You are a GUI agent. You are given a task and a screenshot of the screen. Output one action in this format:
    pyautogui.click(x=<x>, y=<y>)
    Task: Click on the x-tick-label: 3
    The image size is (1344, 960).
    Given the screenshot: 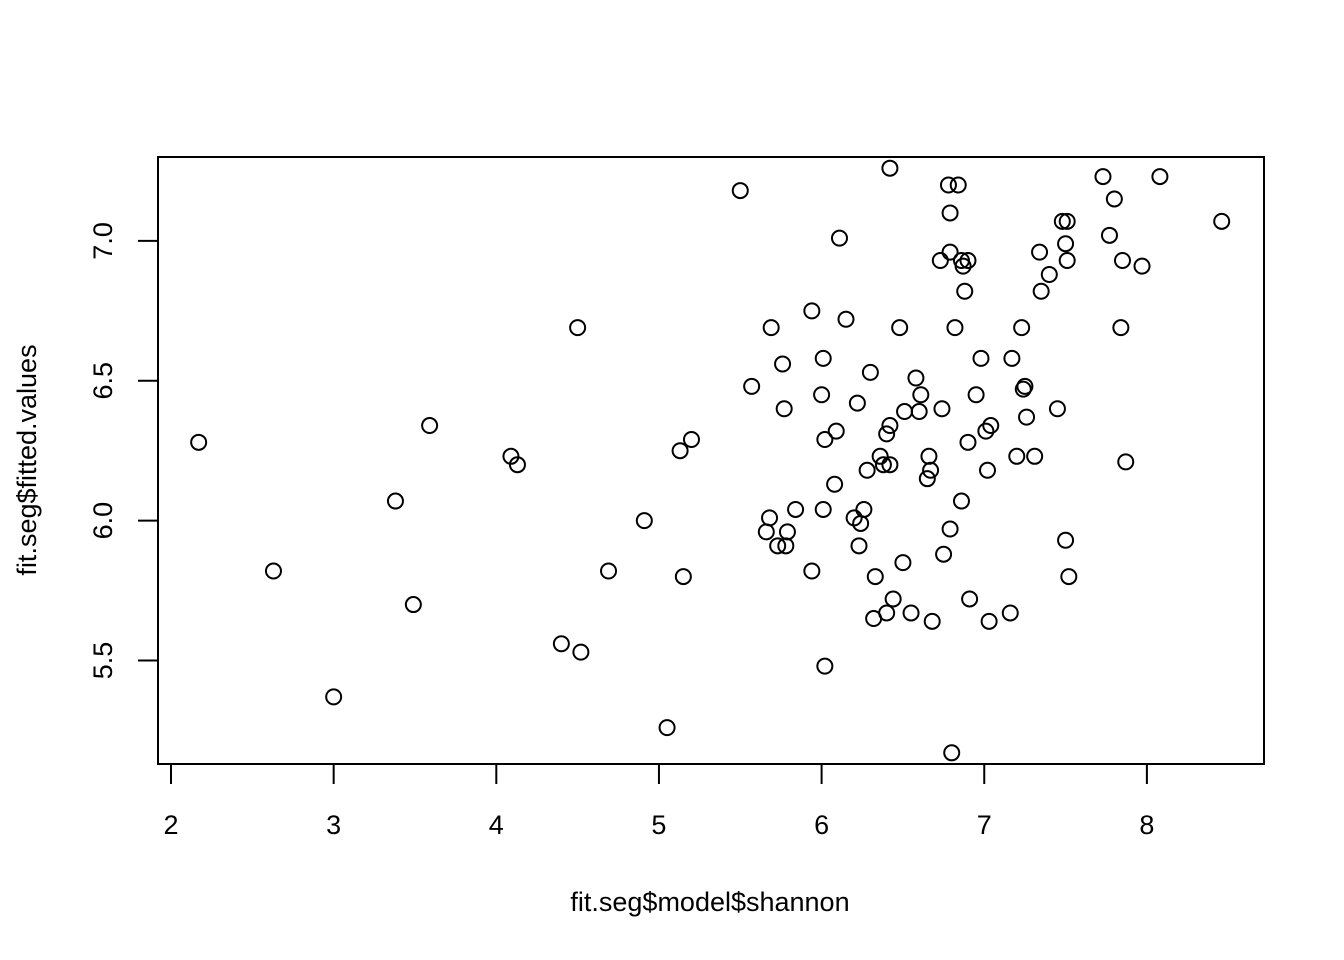 What is the action you would take?
    pyautogui.click(x=333, y=825)
    